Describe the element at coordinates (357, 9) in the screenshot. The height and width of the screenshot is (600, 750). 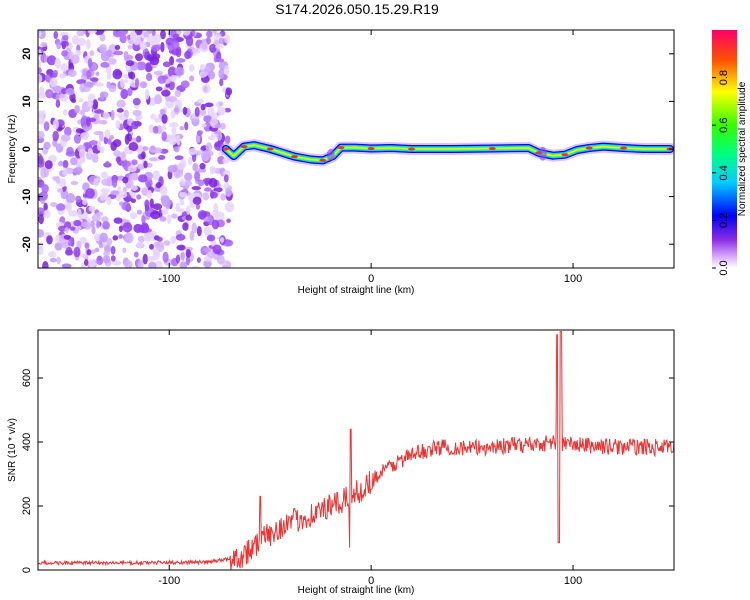
I see `figure-title: S174.2026.050.15.29.R19` at that location.